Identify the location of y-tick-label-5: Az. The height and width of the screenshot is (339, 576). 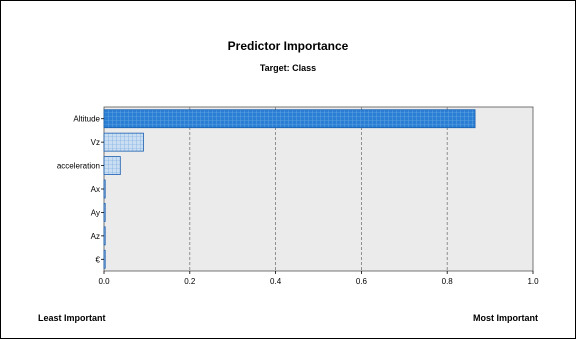
(95, 236).